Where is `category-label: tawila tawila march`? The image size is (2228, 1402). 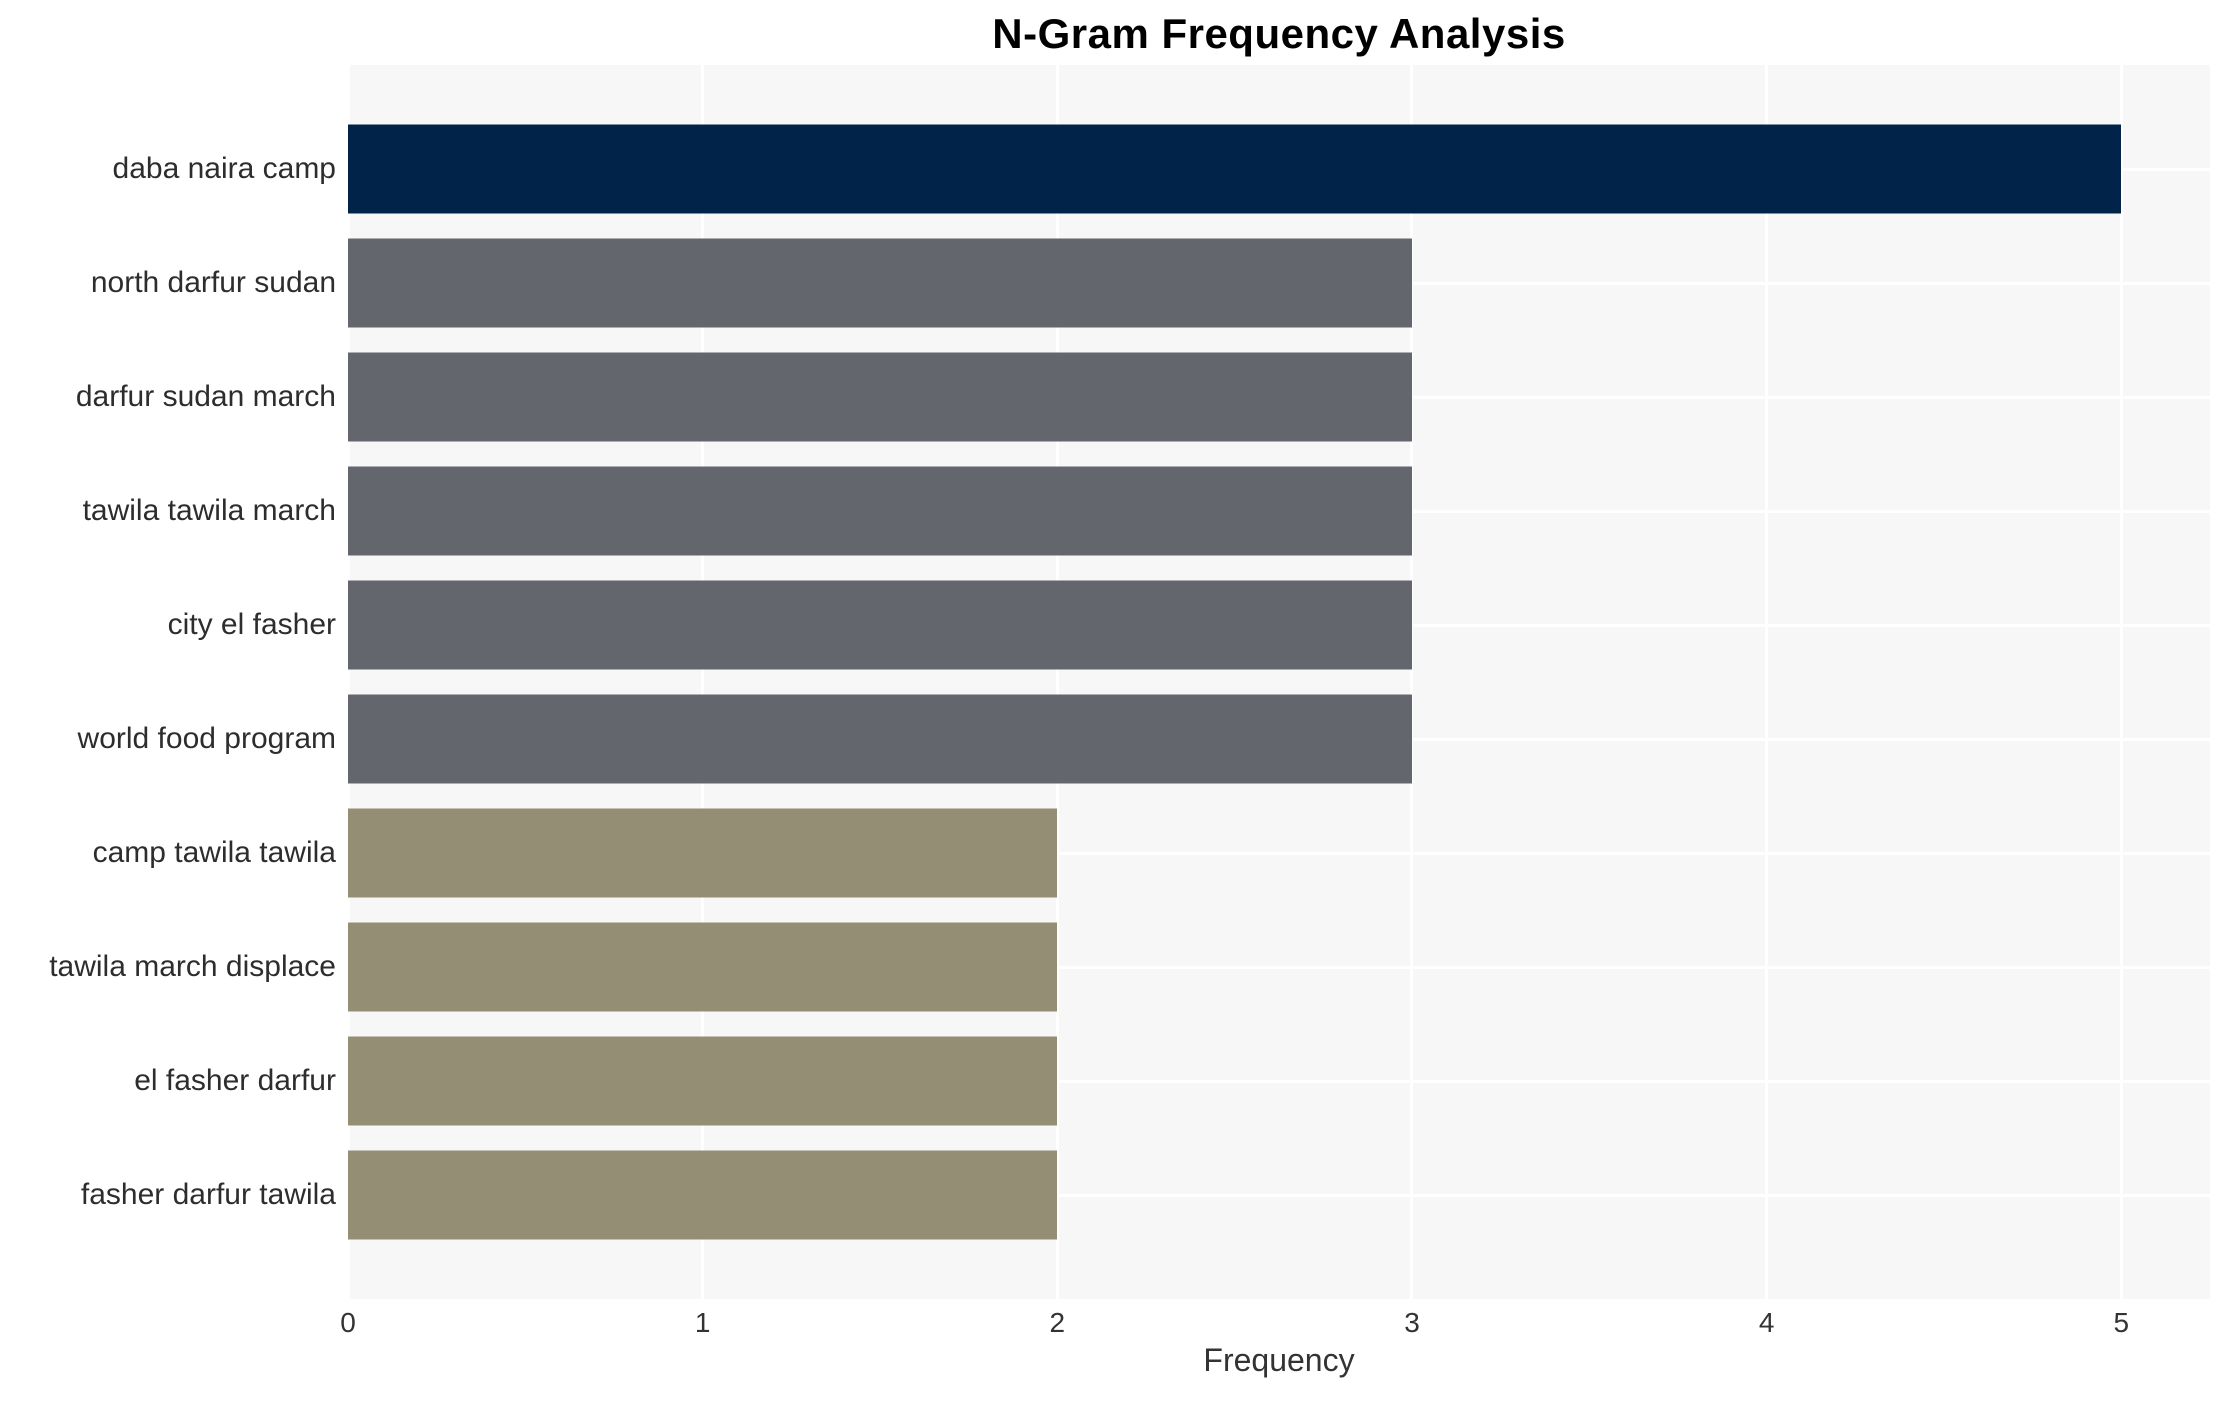 category-label: tawila tawila march is located at coordinates (209, 510).